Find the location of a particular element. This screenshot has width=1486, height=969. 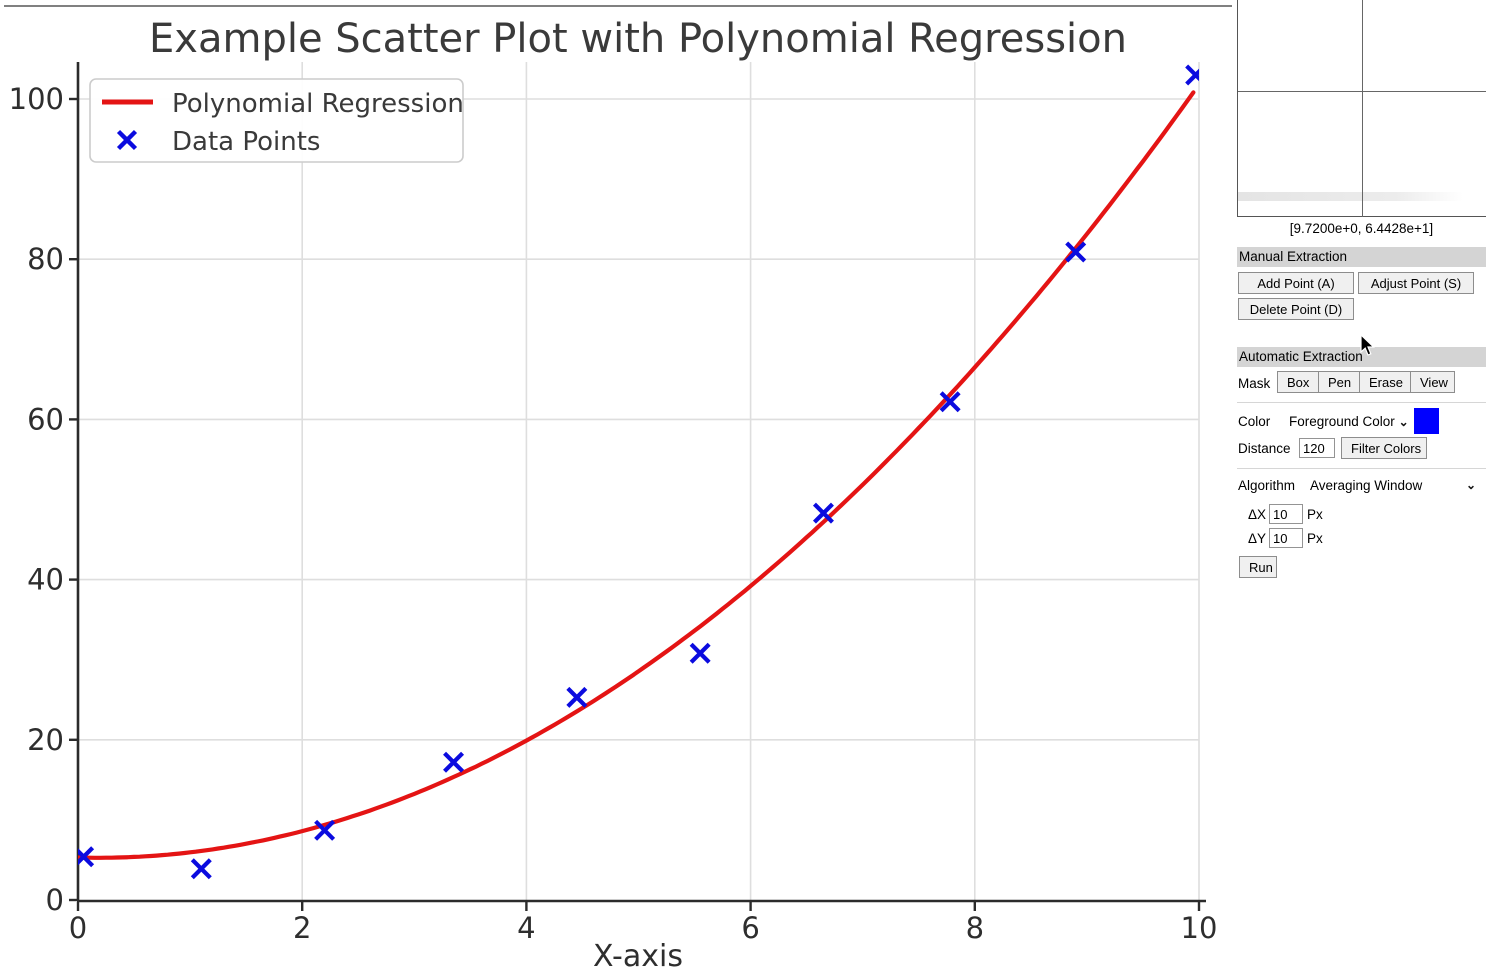

y-tick-label: 20 is located at coordinates (45, 740).